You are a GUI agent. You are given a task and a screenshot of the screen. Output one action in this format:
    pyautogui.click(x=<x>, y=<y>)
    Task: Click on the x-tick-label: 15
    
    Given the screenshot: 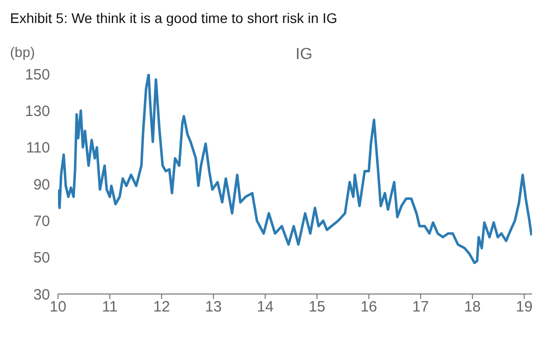 What is the action you would take?
    pyautogui.click(x=317, y=307)
    